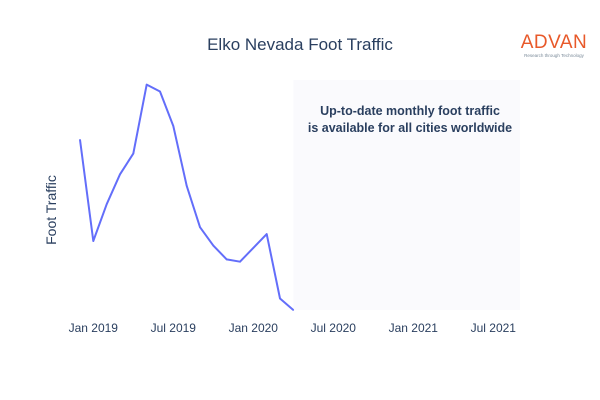 This screenshot has height=400, width=600. Describe the element at coordinates (410, 128) in the screenshot. I see `annotation-line-2: is available for all cities worldwide` at that location.